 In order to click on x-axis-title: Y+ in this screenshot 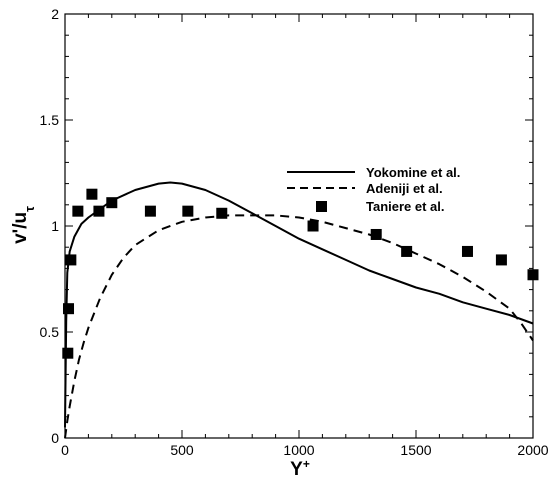, I will do `click(300, 468)`.